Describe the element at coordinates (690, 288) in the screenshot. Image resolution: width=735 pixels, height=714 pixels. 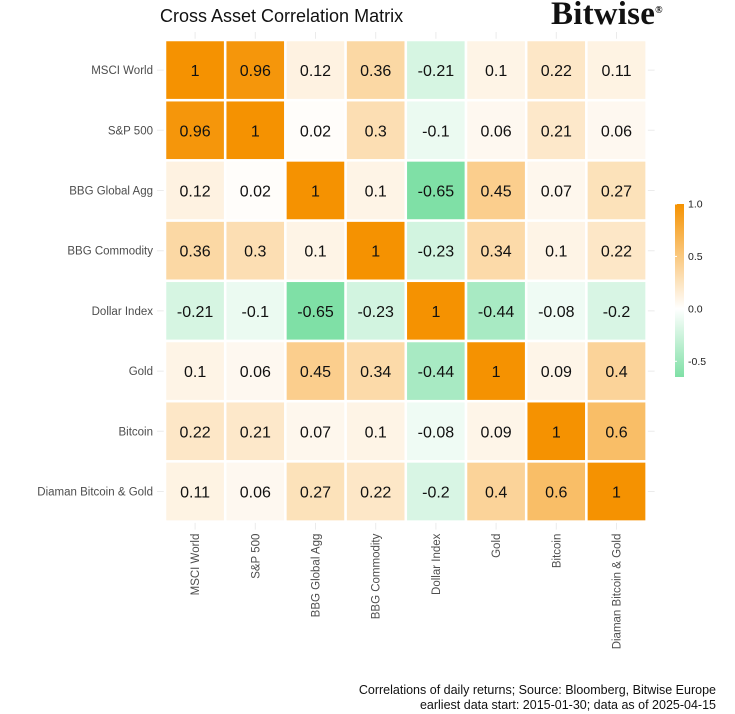
I see `color-legend: 1.0 0.5 0.0 -0.5` at that location.